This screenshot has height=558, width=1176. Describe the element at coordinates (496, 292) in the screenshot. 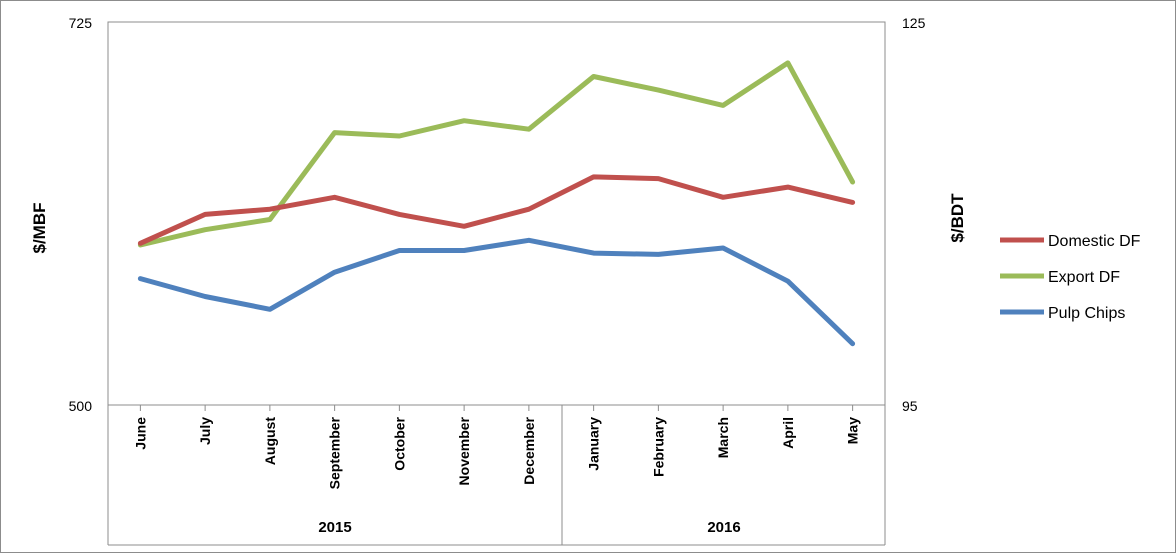

I see `series-line-pulp-chips` at that location.